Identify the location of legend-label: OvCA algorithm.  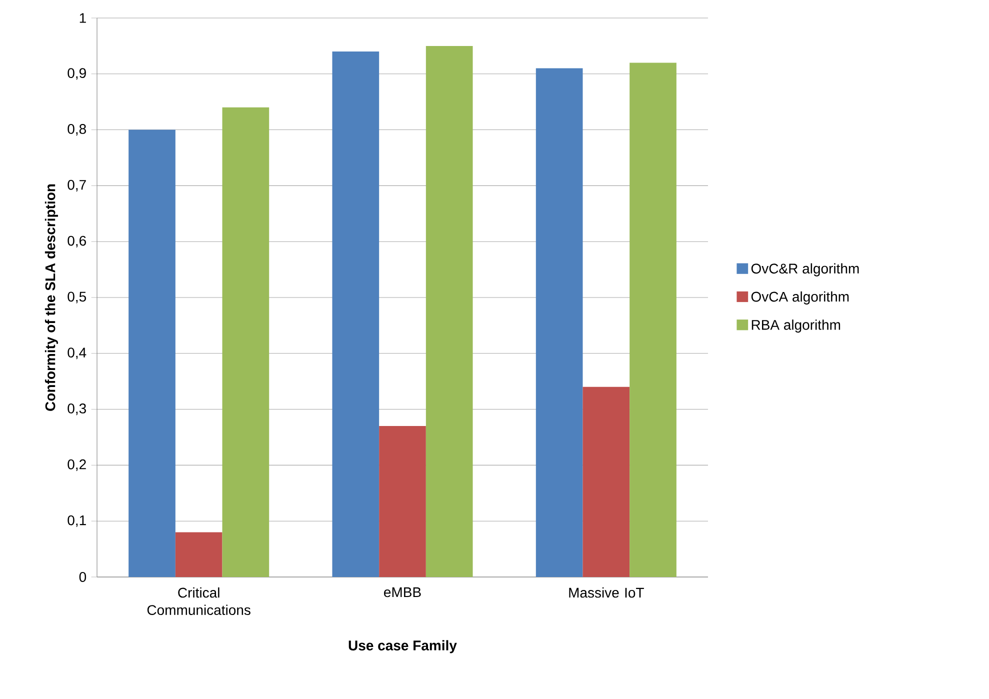
(800, 297).